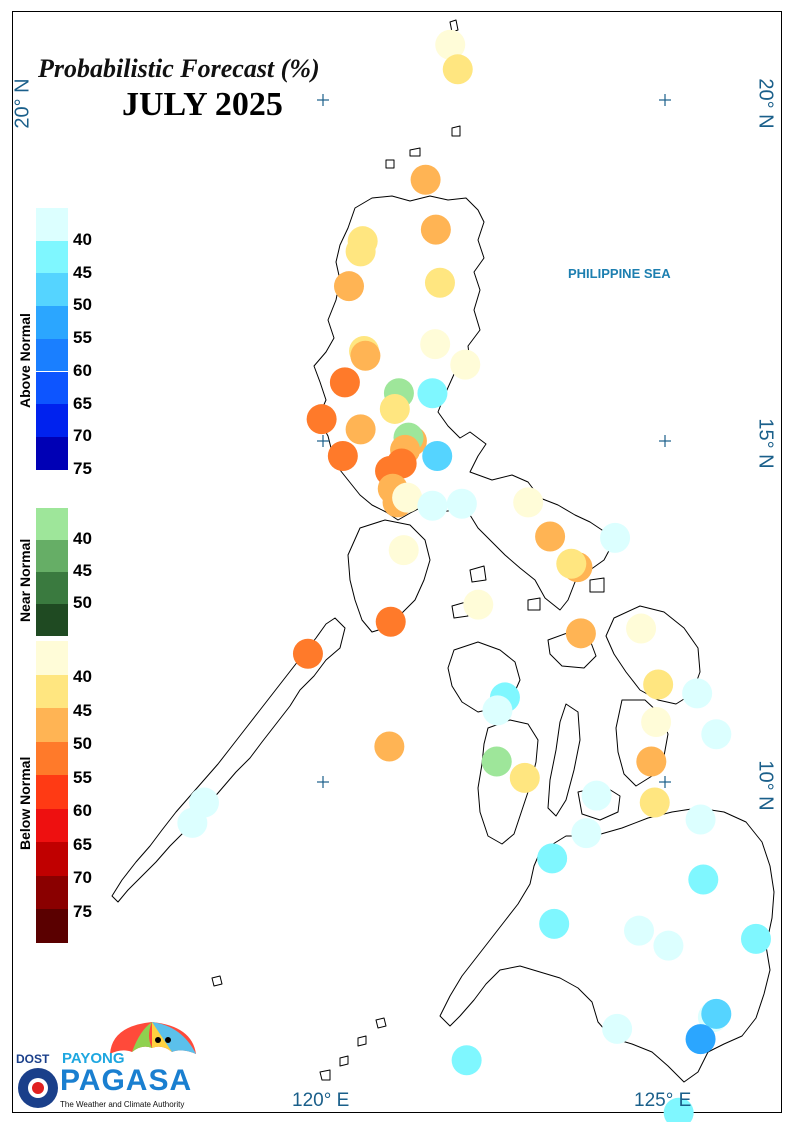 The height and width of the screenshot is (1122, 794). I want to click on legend-value-above-7: 75, so click(82, 468).